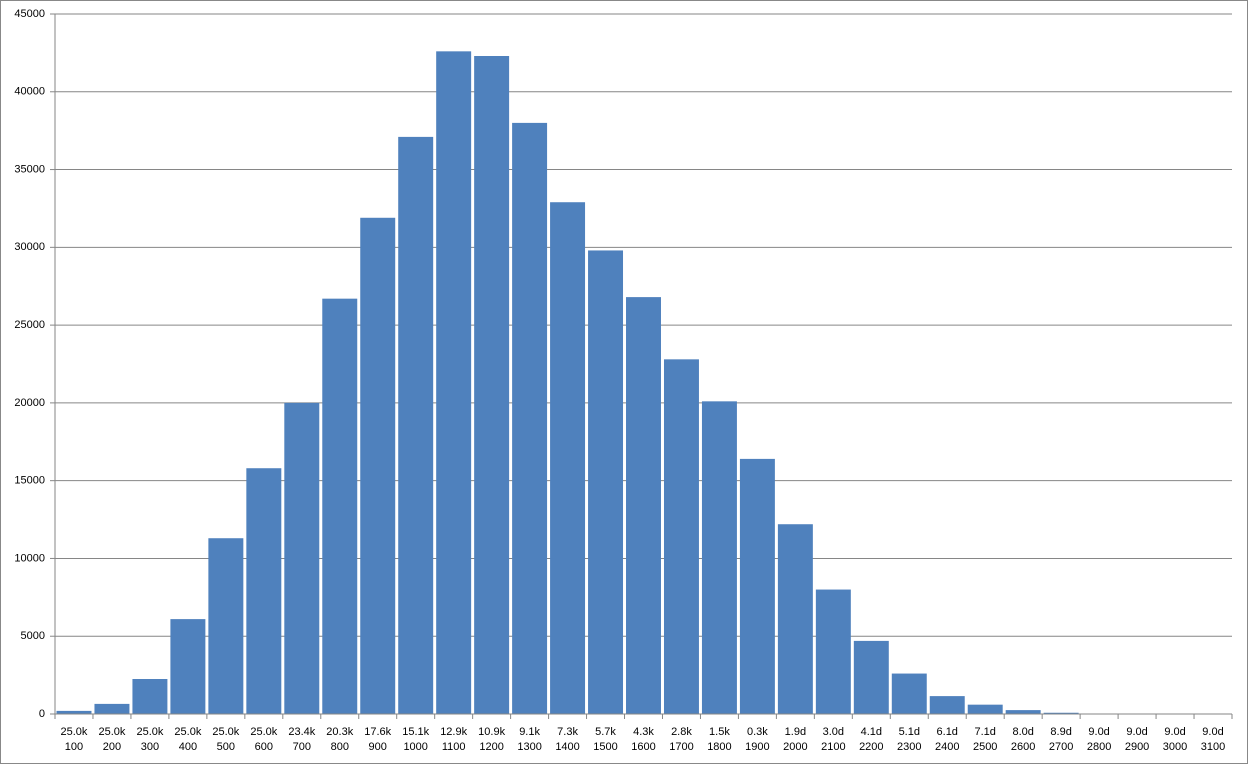 This screenshot has height=764, width=1248. I want to click on x-tick-label: 100, so click(74, 747).